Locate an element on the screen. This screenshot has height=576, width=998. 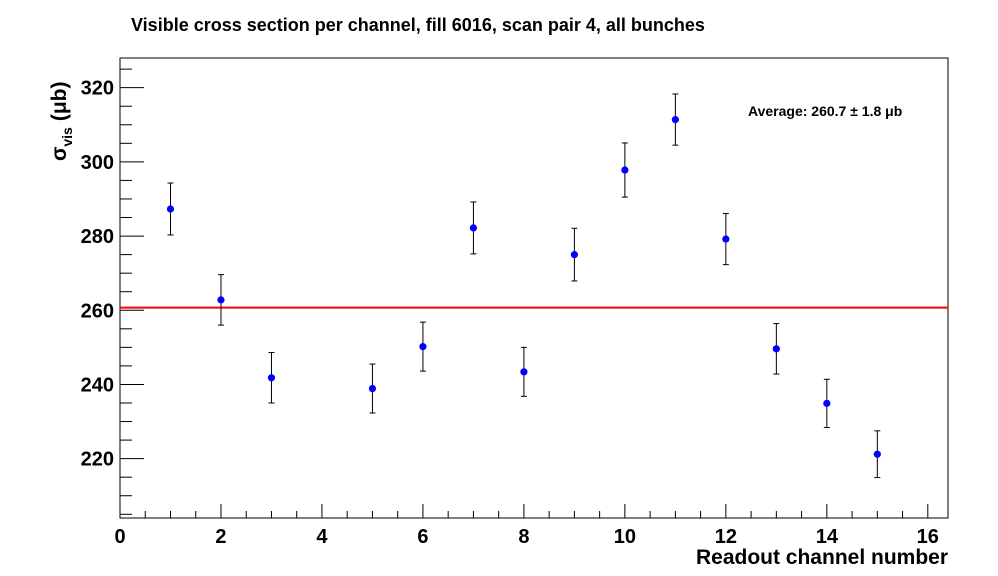
y-tick-label: 220 is located at coordinates (97, 460).